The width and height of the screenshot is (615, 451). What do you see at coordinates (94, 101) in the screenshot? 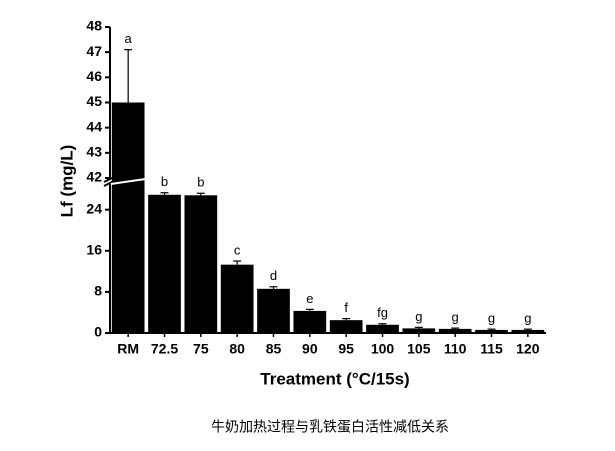
I see `y-tick-label: 45` at bounding box center [94, 101].